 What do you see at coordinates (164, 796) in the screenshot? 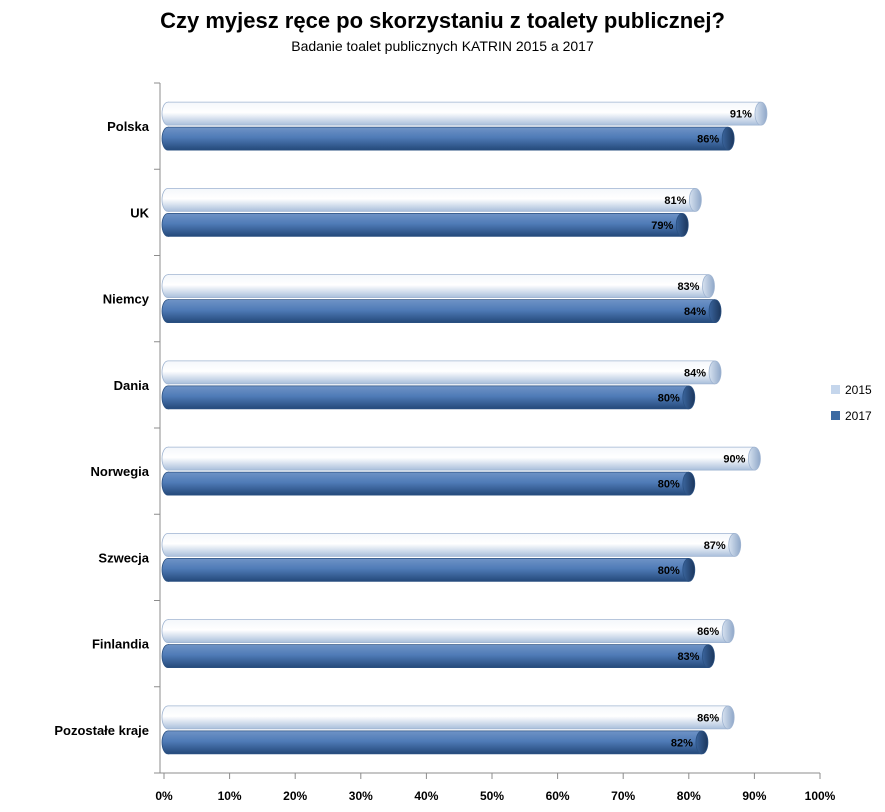
I see `x-tick-label: 0%` at bounding box center [164, 796].